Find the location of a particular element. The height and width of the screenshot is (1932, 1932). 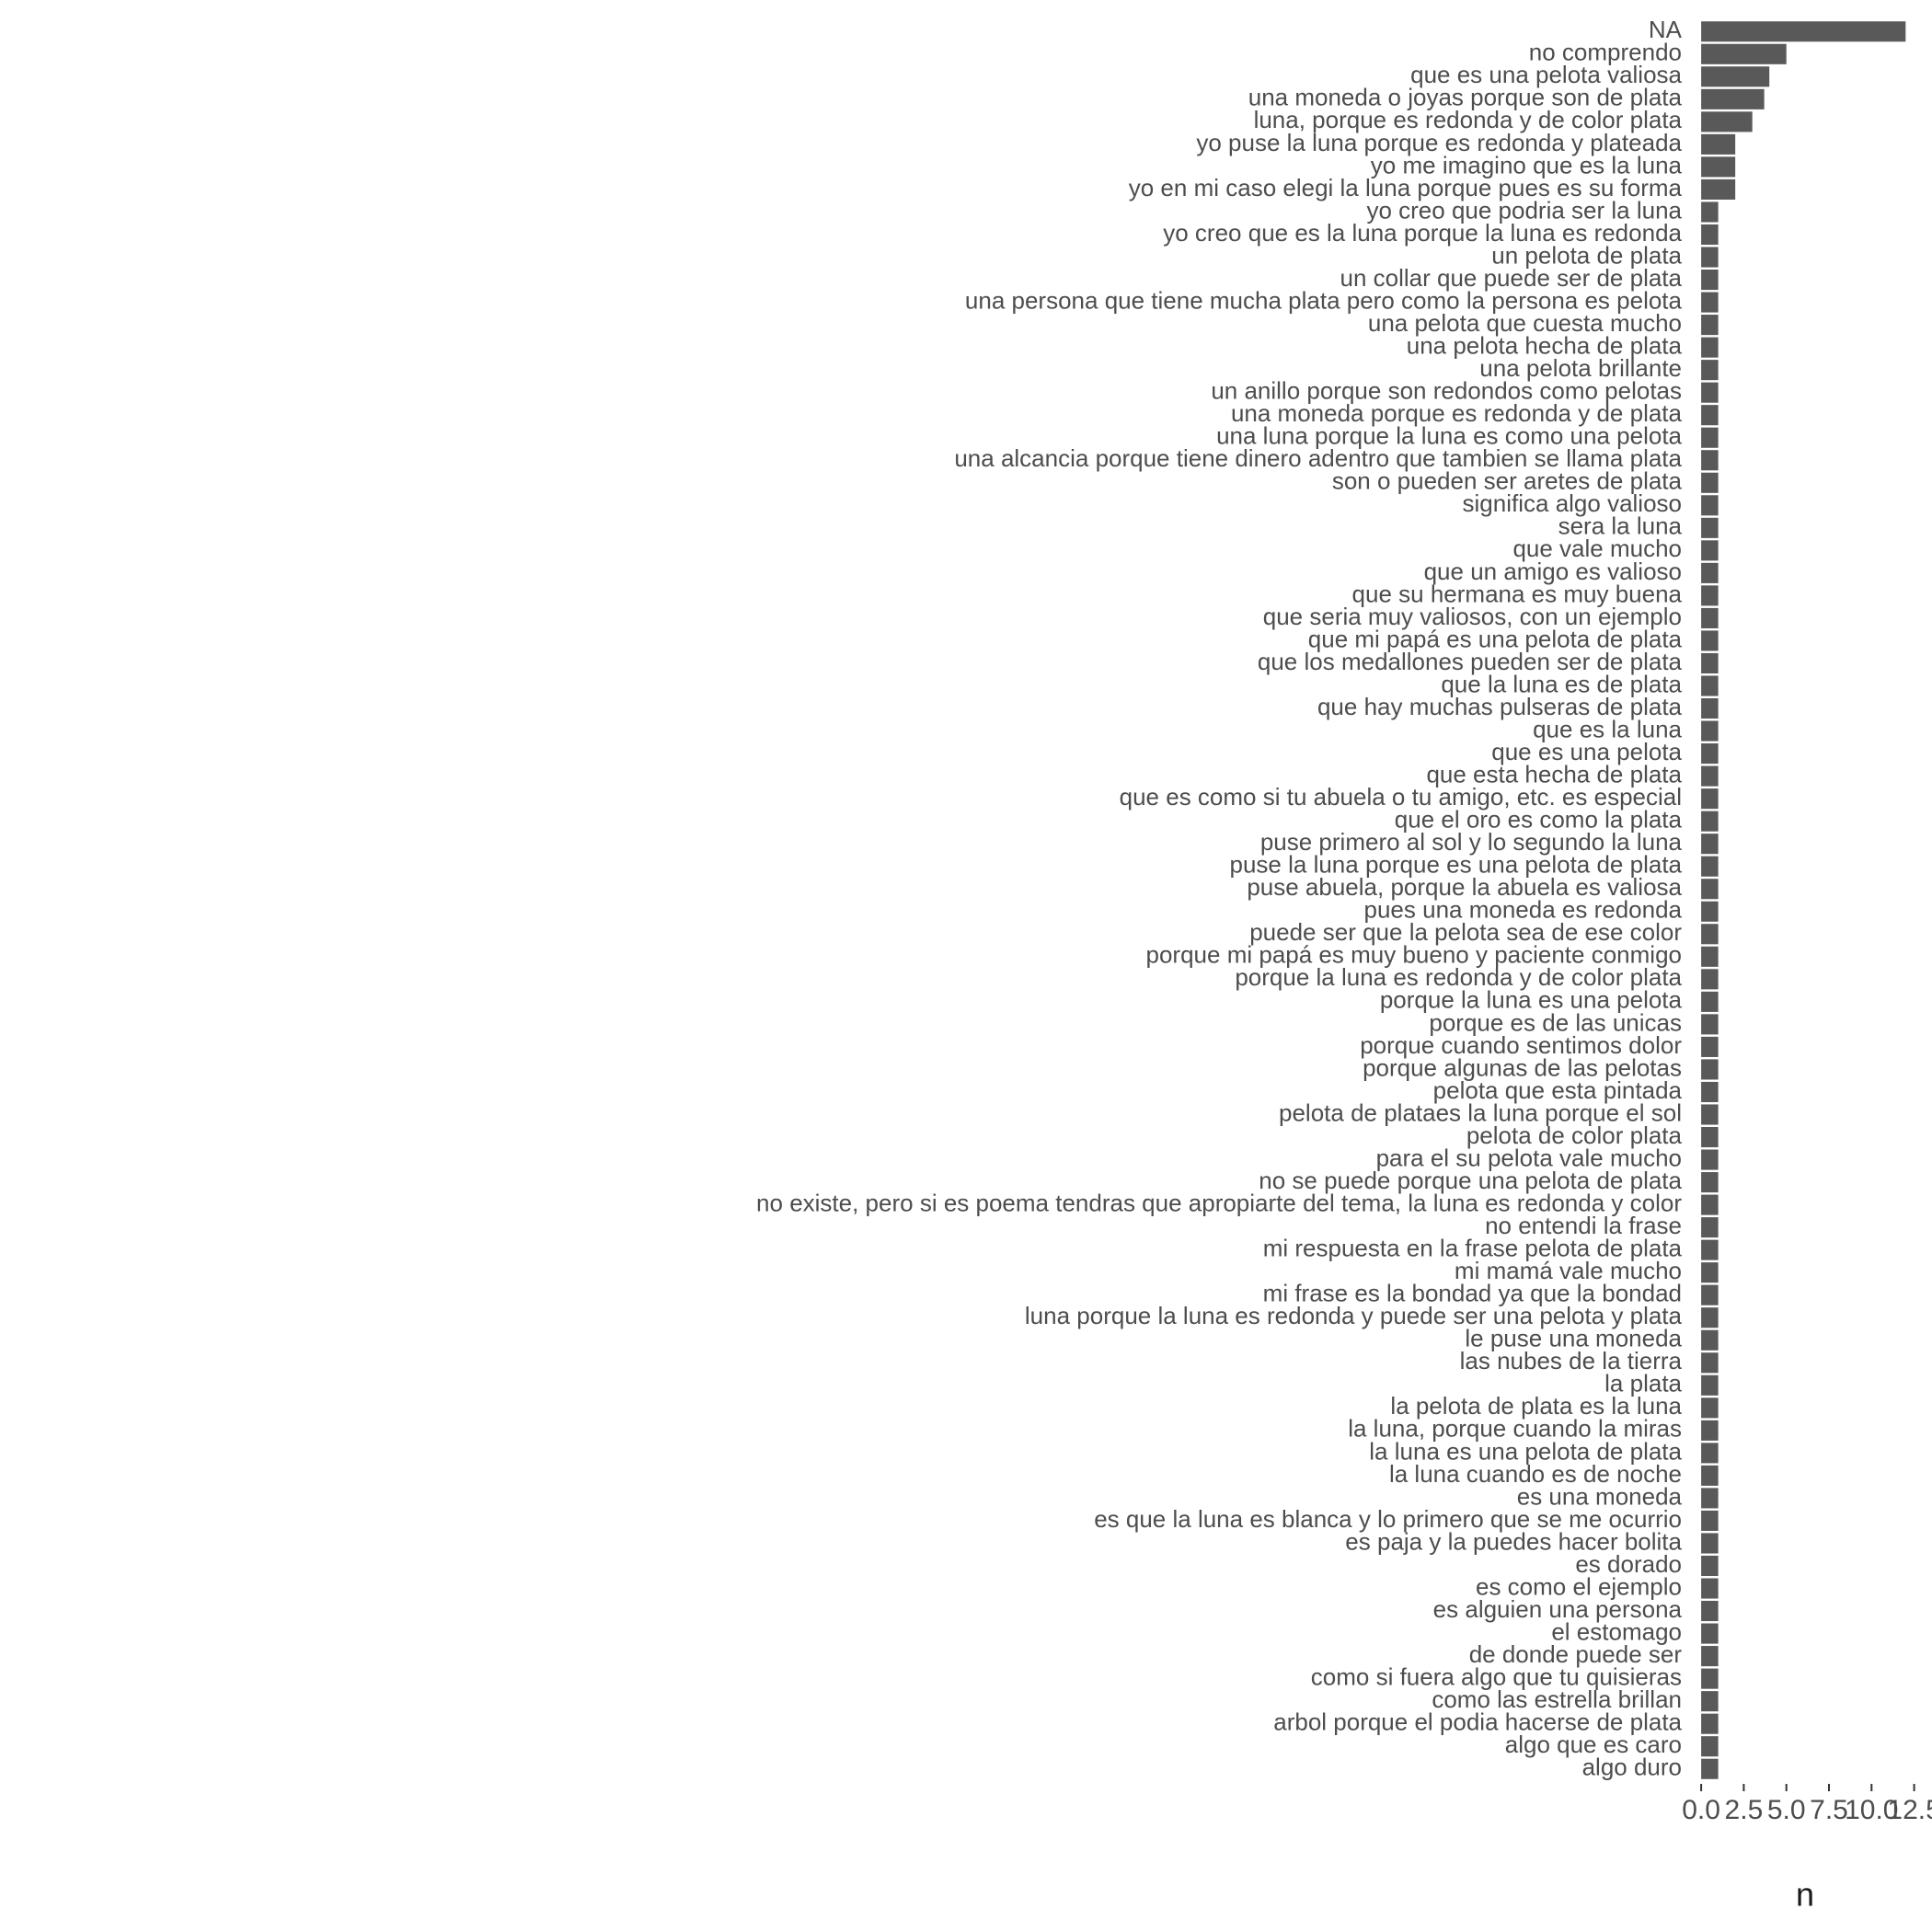

x-tick-label: 2.5 is located at coordinates (1744, 1810).